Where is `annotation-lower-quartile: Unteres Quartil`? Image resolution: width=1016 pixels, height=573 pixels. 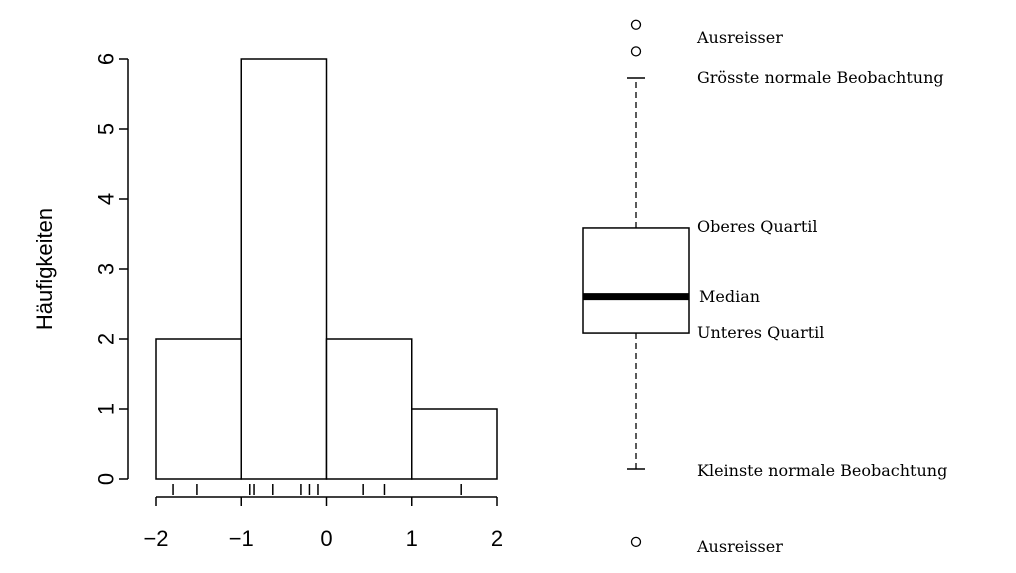 annotation-lower-quartile: Unteres Quartil is located at coordinates (760, 332).